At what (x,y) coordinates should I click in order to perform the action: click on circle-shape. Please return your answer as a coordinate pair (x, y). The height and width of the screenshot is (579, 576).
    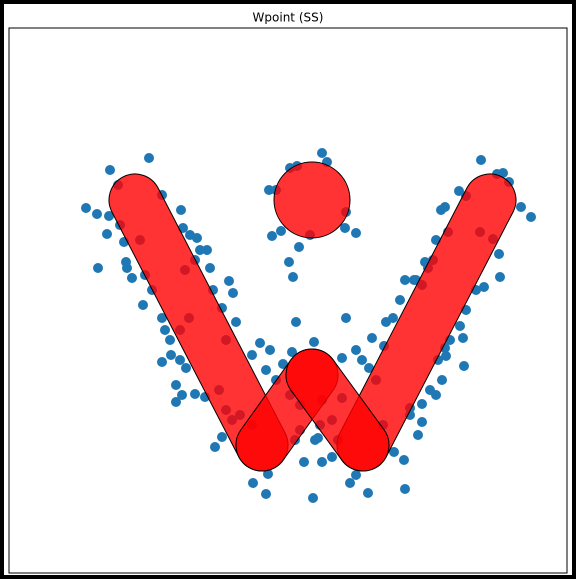
    Looking at the image, I should click on (312, 200).